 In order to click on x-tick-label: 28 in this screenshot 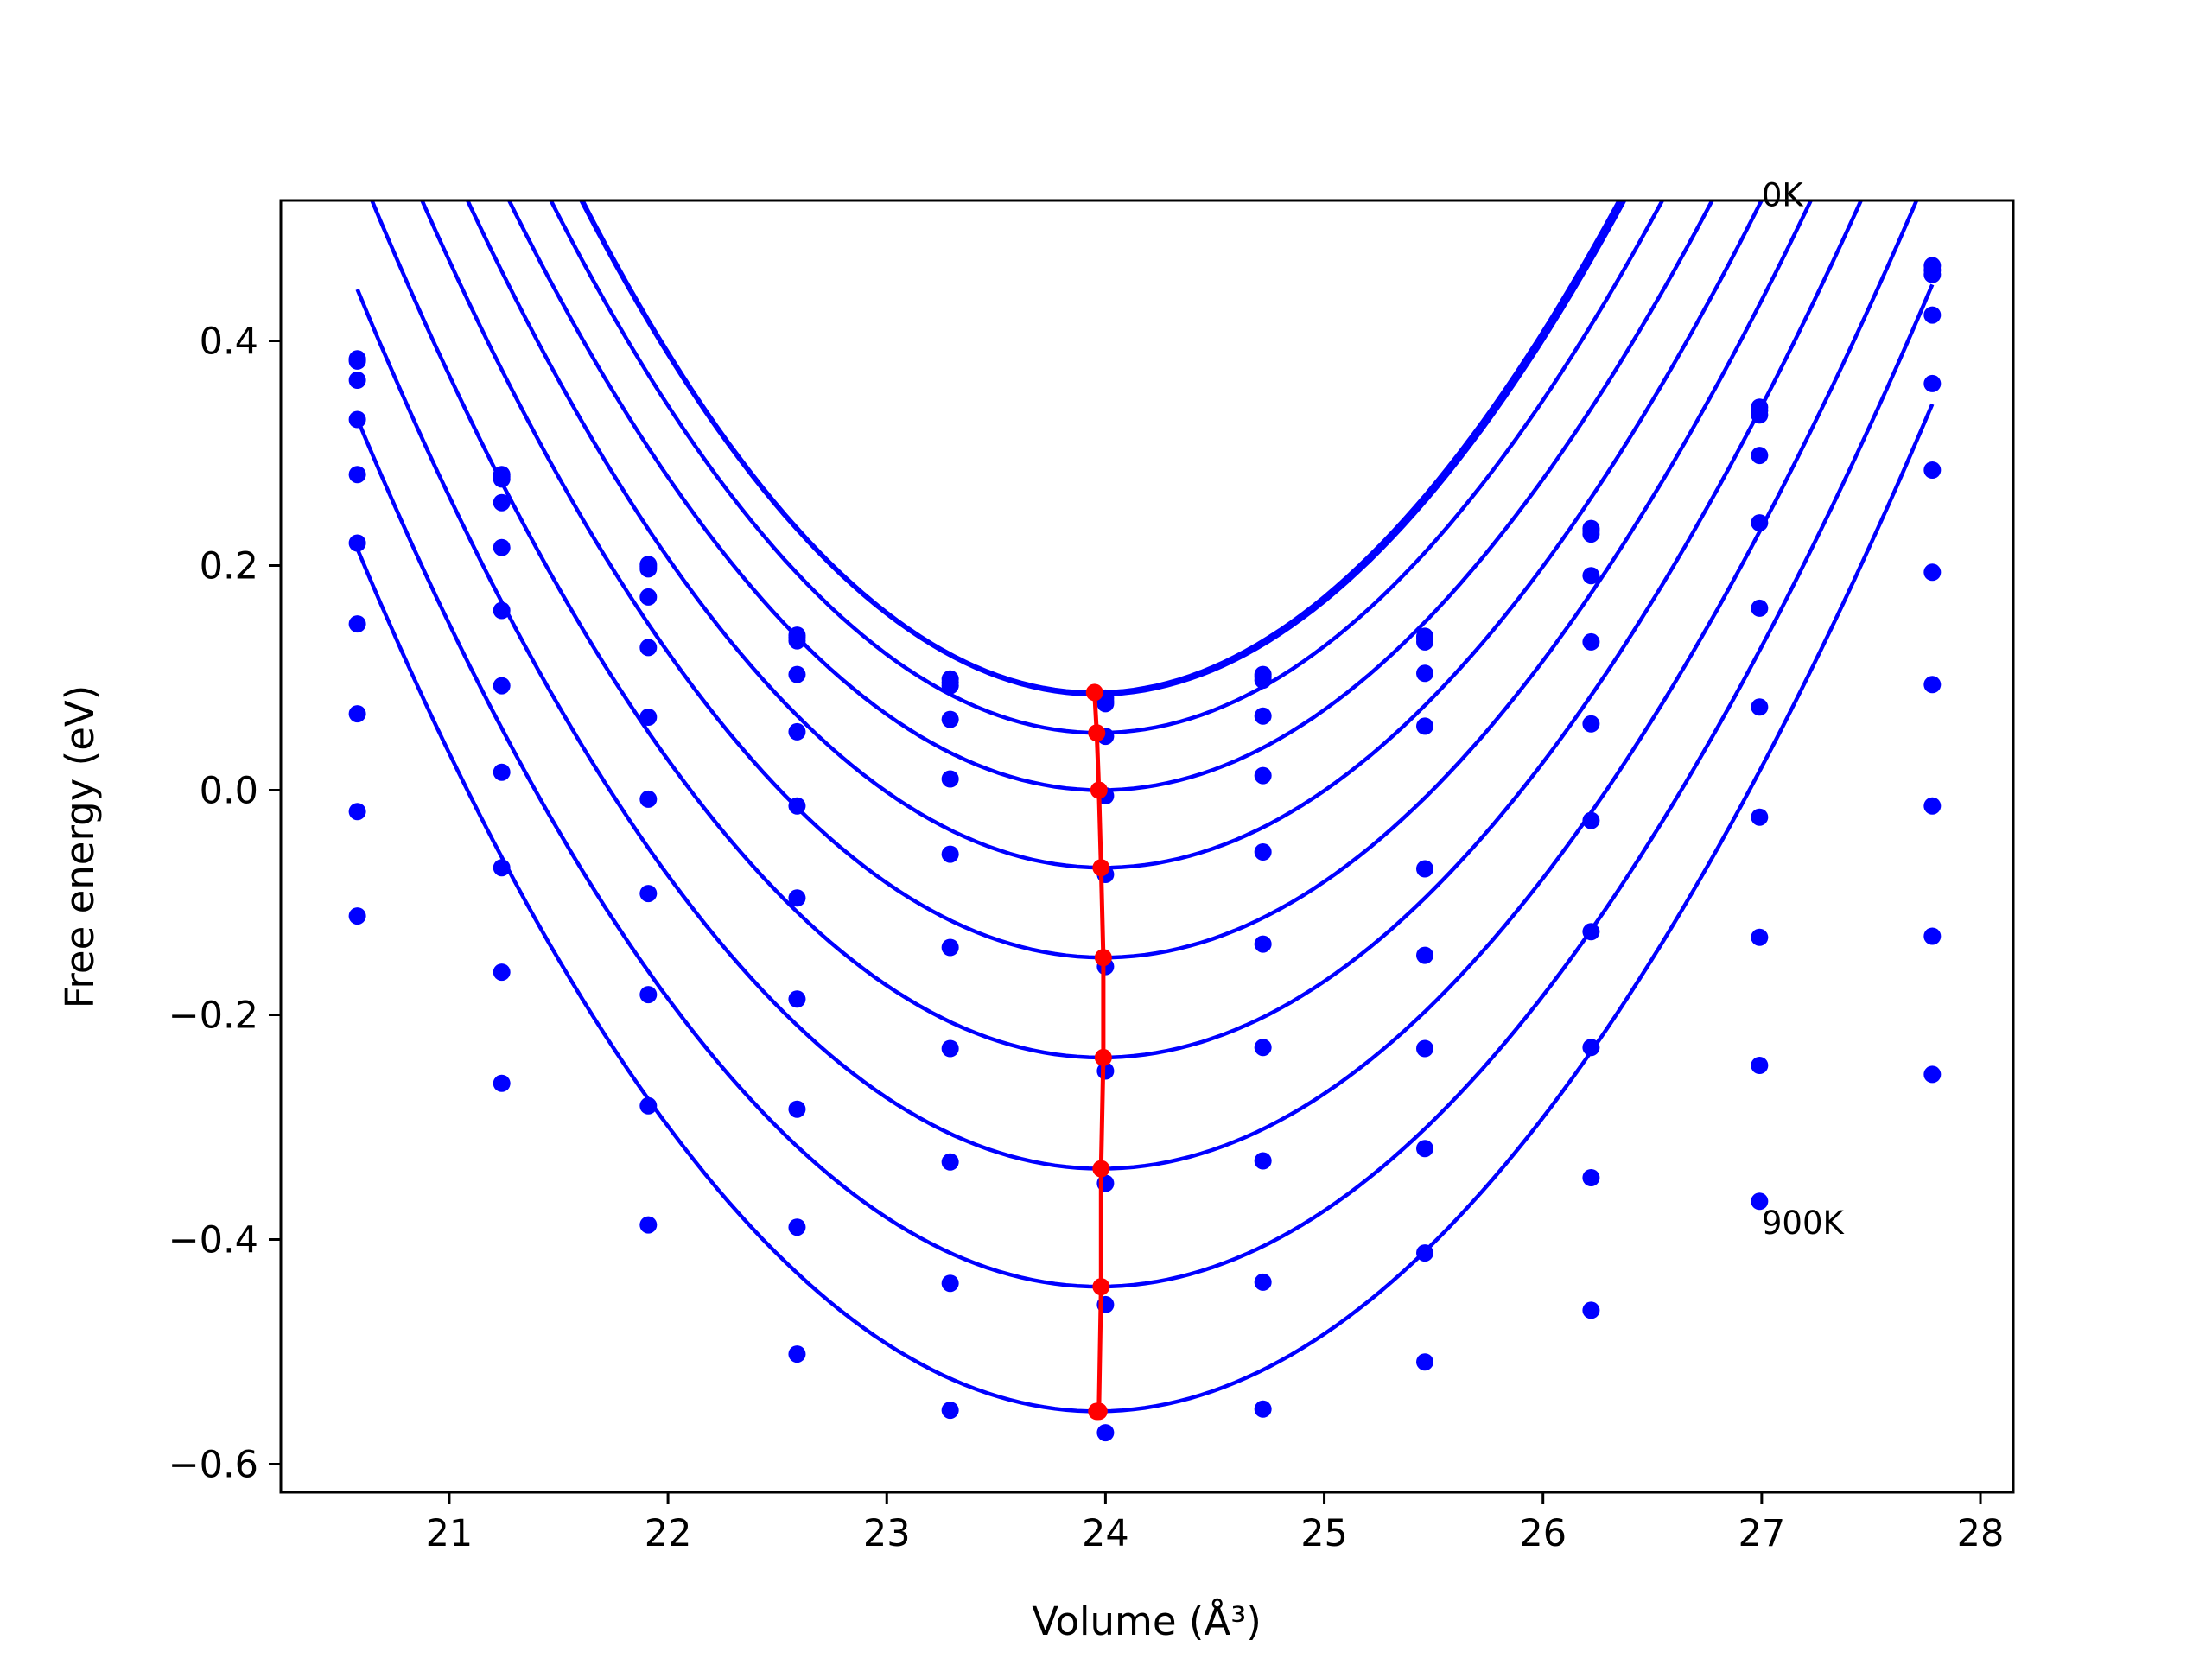, I will do `click(1981, 1533)`.